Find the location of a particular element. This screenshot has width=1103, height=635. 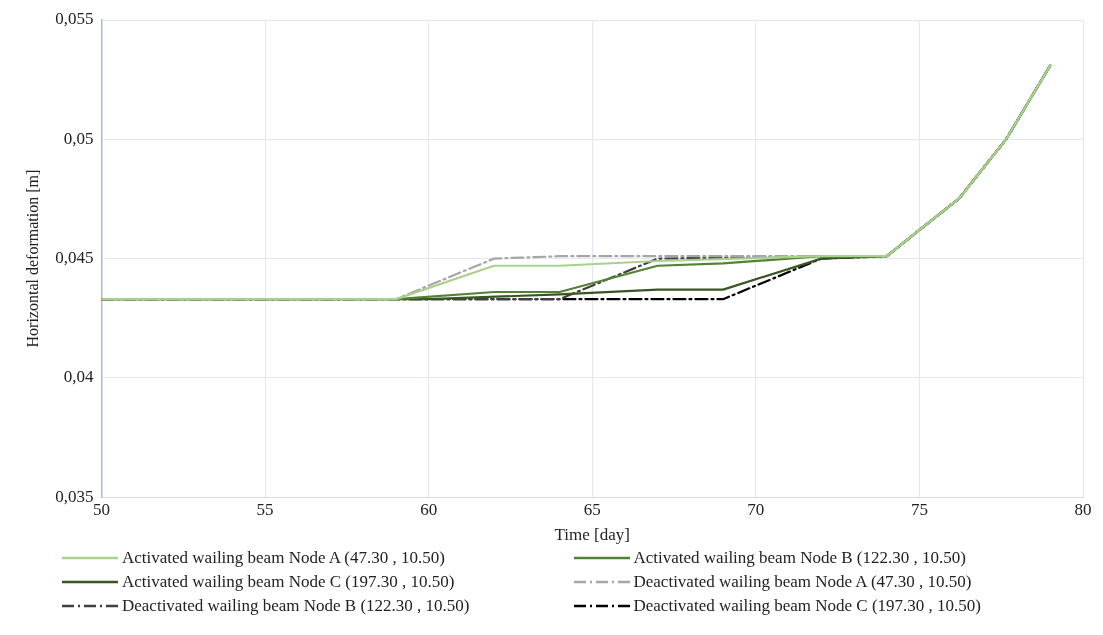

y-tick-label: 0,04 is located at coordinates (78, 377).